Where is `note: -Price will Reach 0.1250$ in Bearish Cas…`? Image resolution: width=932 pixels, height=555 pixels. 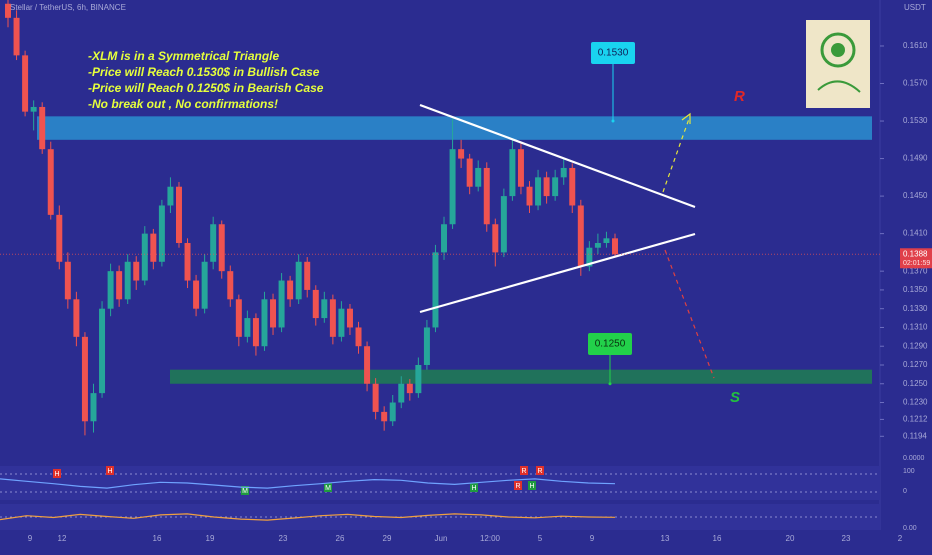 note: -Price will Reach 0.1250$ in Bearish Cas… is located at coordinates (206, 88).